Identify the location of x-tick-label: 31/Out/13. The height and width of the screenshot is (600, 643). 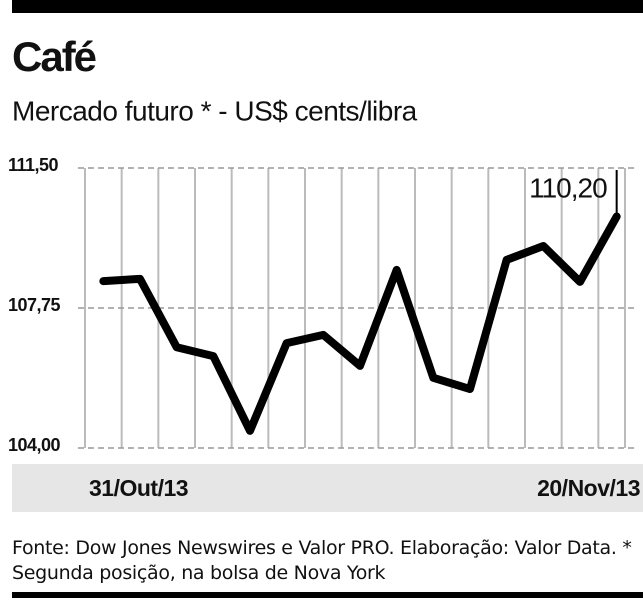
(138, 488).